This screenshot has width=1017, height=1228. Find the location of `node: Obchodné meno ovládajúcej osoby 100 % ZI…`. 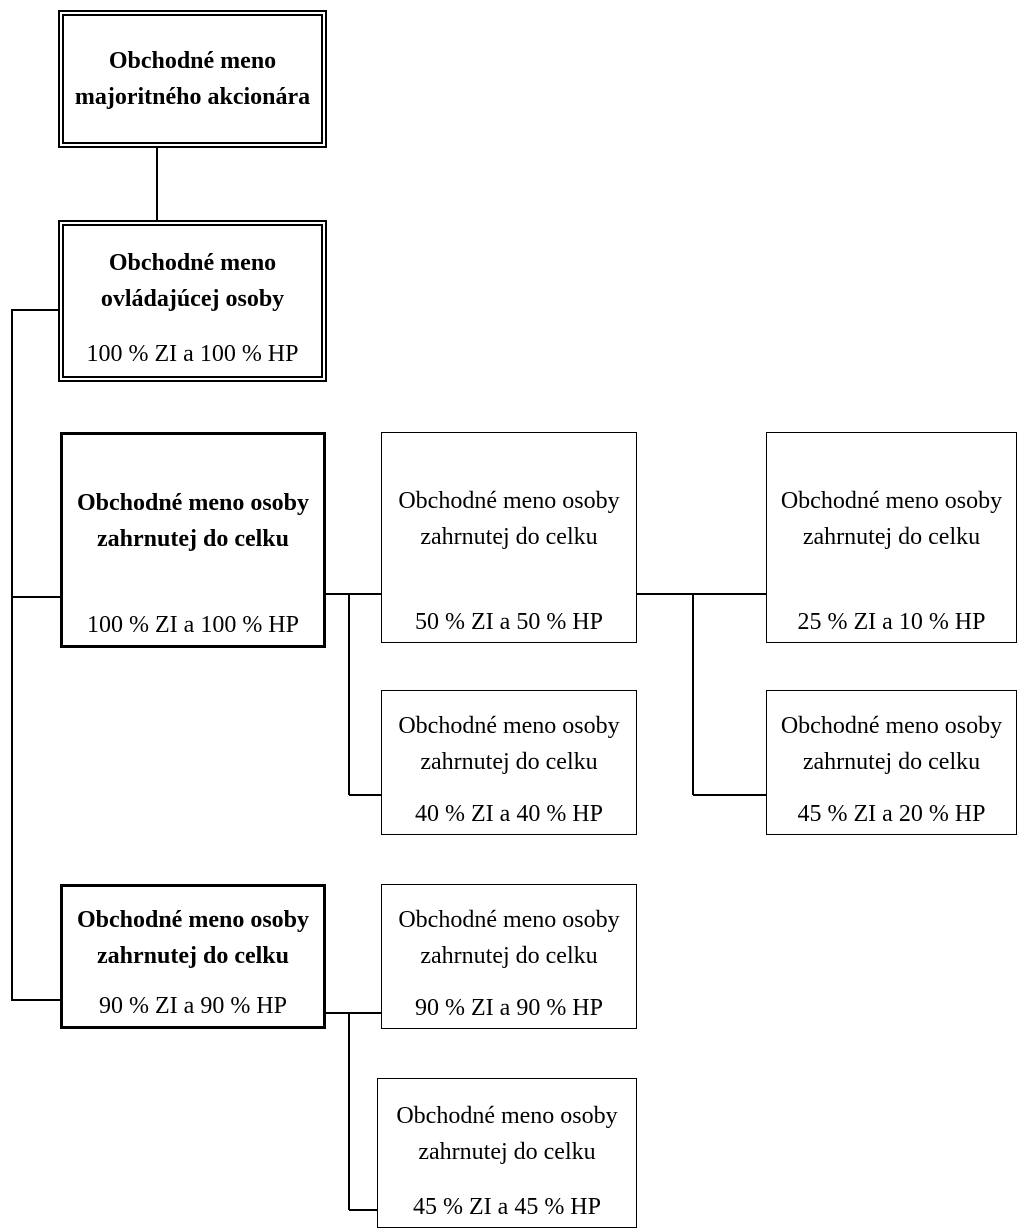

node: Obchodné meno ovládajúcej osoby 100 % ZI… is located at coordinates (192, 301).